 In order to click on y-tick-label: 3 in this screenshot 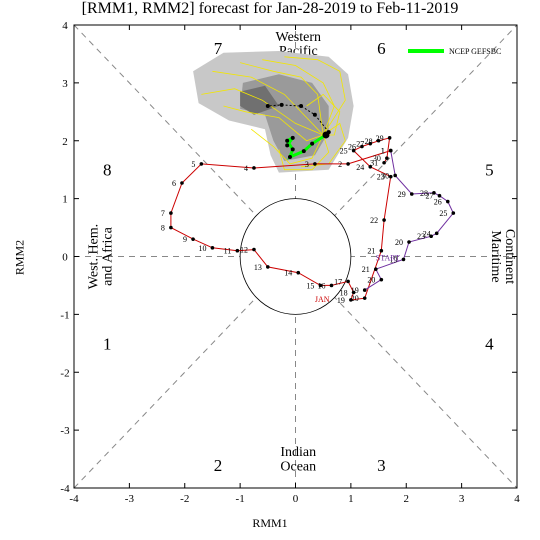, I will do `click(65, 84)`.